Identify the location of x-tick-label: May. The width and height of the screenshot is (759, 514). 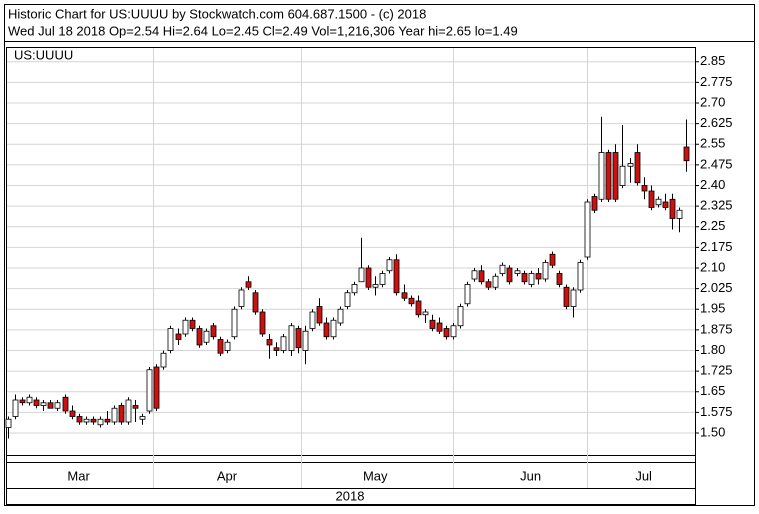
(375, 475).